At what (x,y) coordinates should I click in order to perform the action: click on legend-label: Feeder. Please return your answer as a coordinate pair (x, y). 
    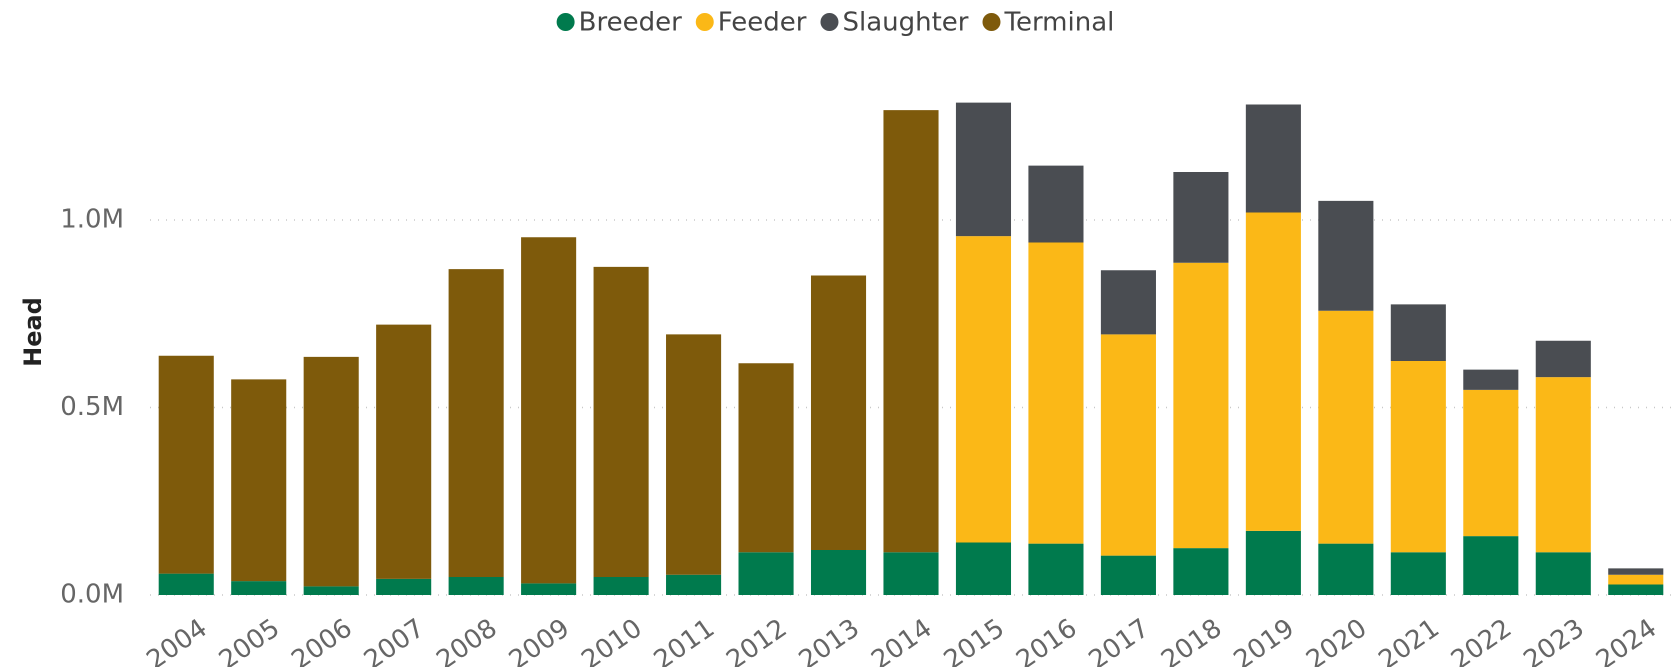
    Looking at the image, I should click on (762, 23).